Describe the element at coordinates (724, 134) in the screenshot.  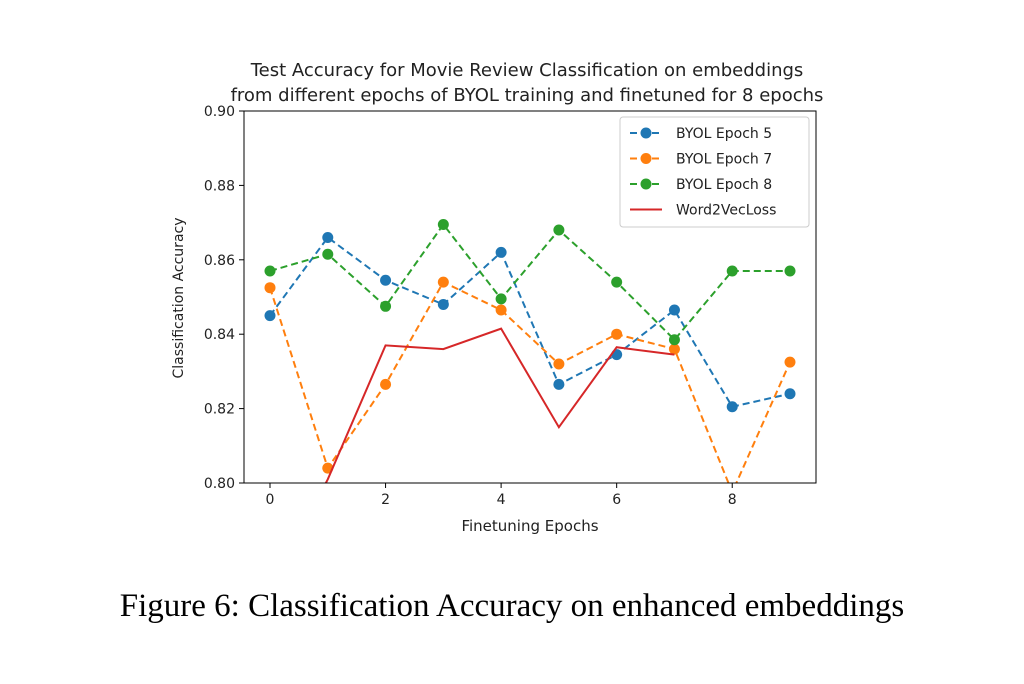
I see `legend-label: BYOL Epoch 5` at that location.